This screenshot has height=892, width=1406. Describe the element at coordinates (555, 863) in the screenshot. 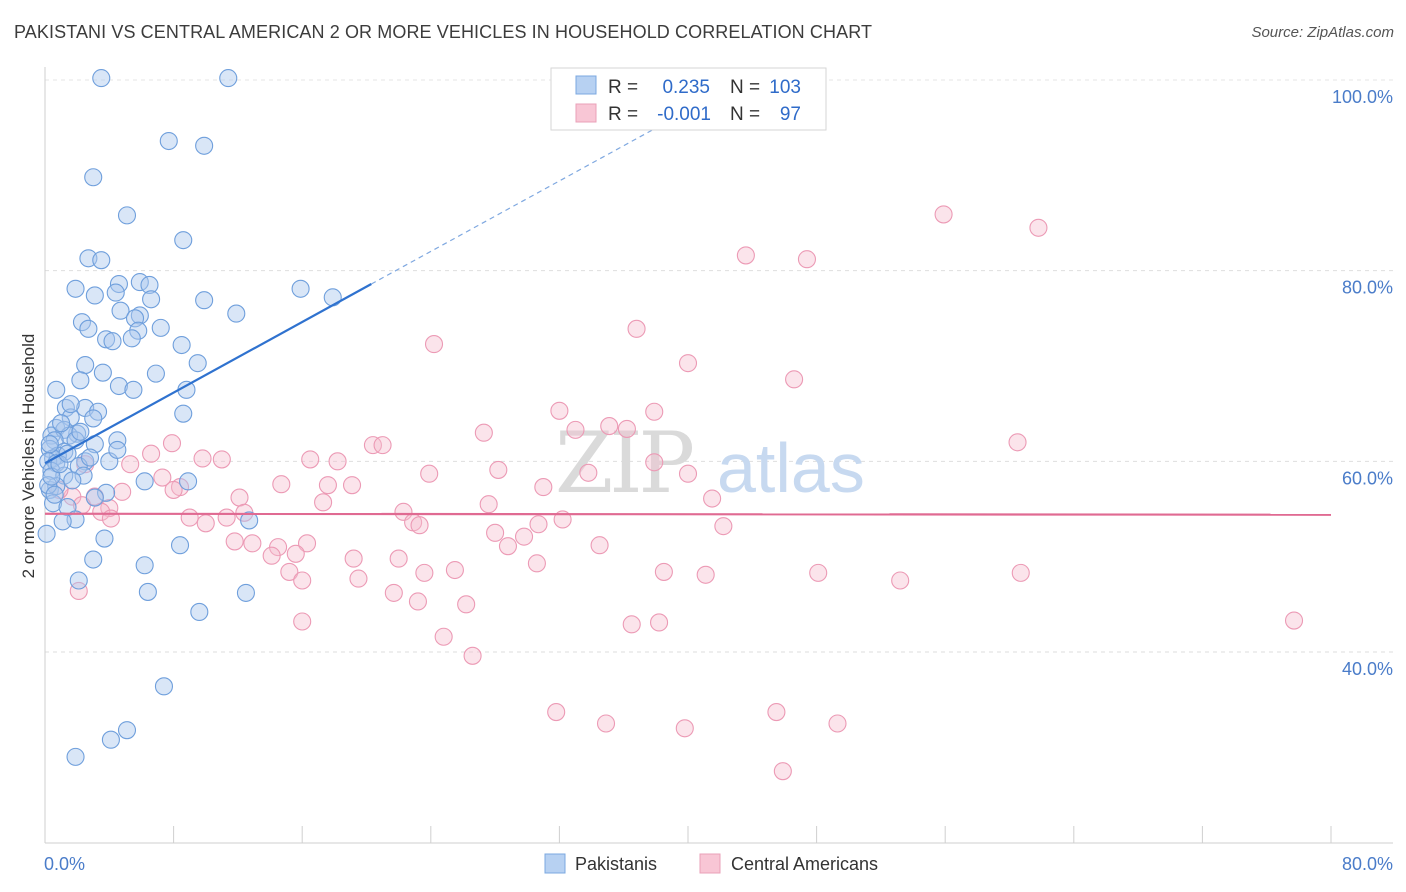

I see `bottom-legend-swatch-pakistanis` at that location.